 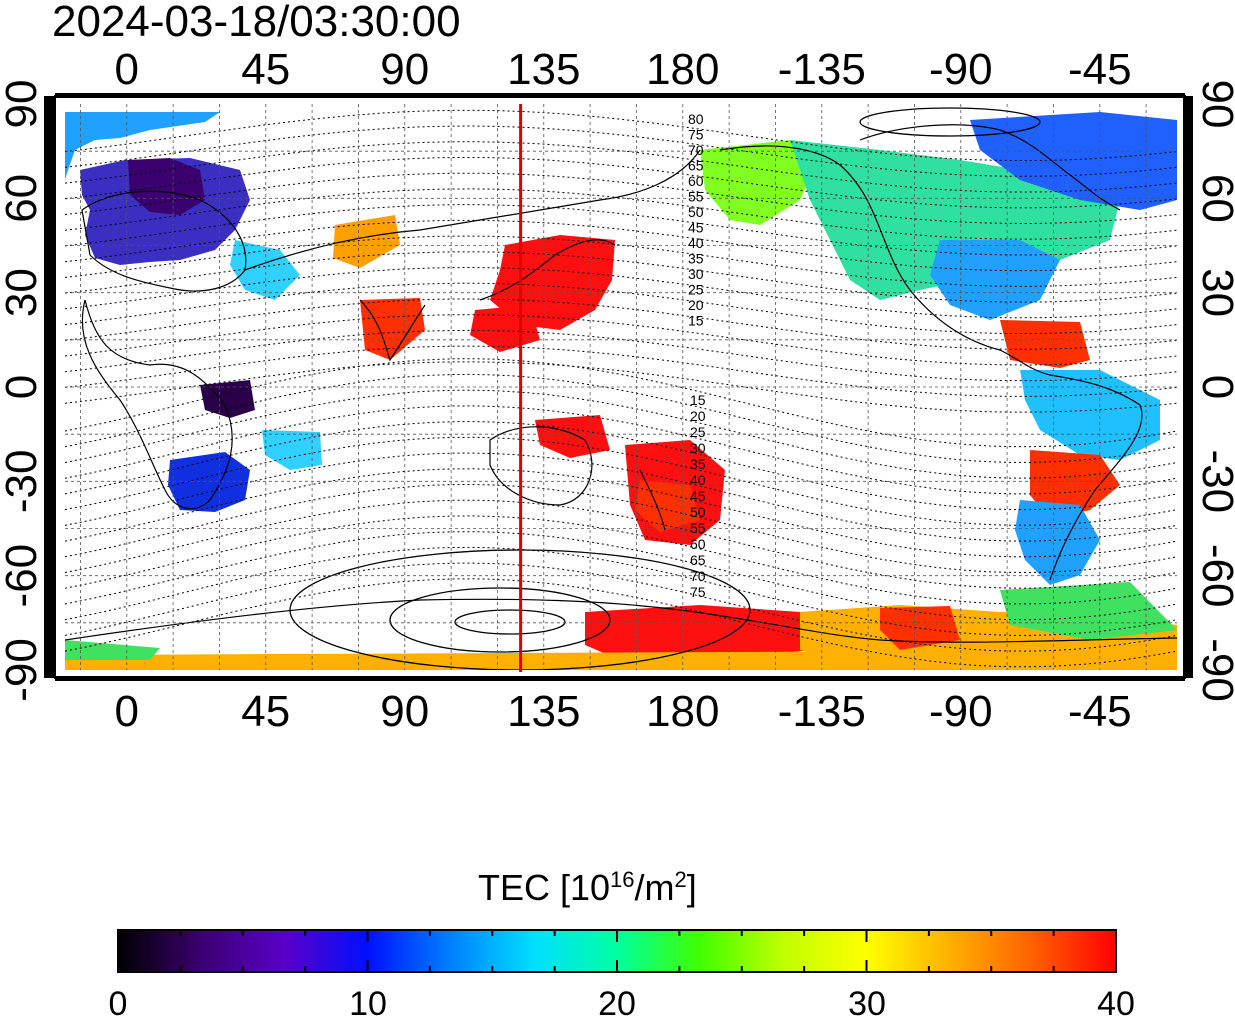 What do you see at coordinates (867, 1004) in the screenshot?
I see `colorbar-tick-label: 30` at bounding box center [867, 1004].